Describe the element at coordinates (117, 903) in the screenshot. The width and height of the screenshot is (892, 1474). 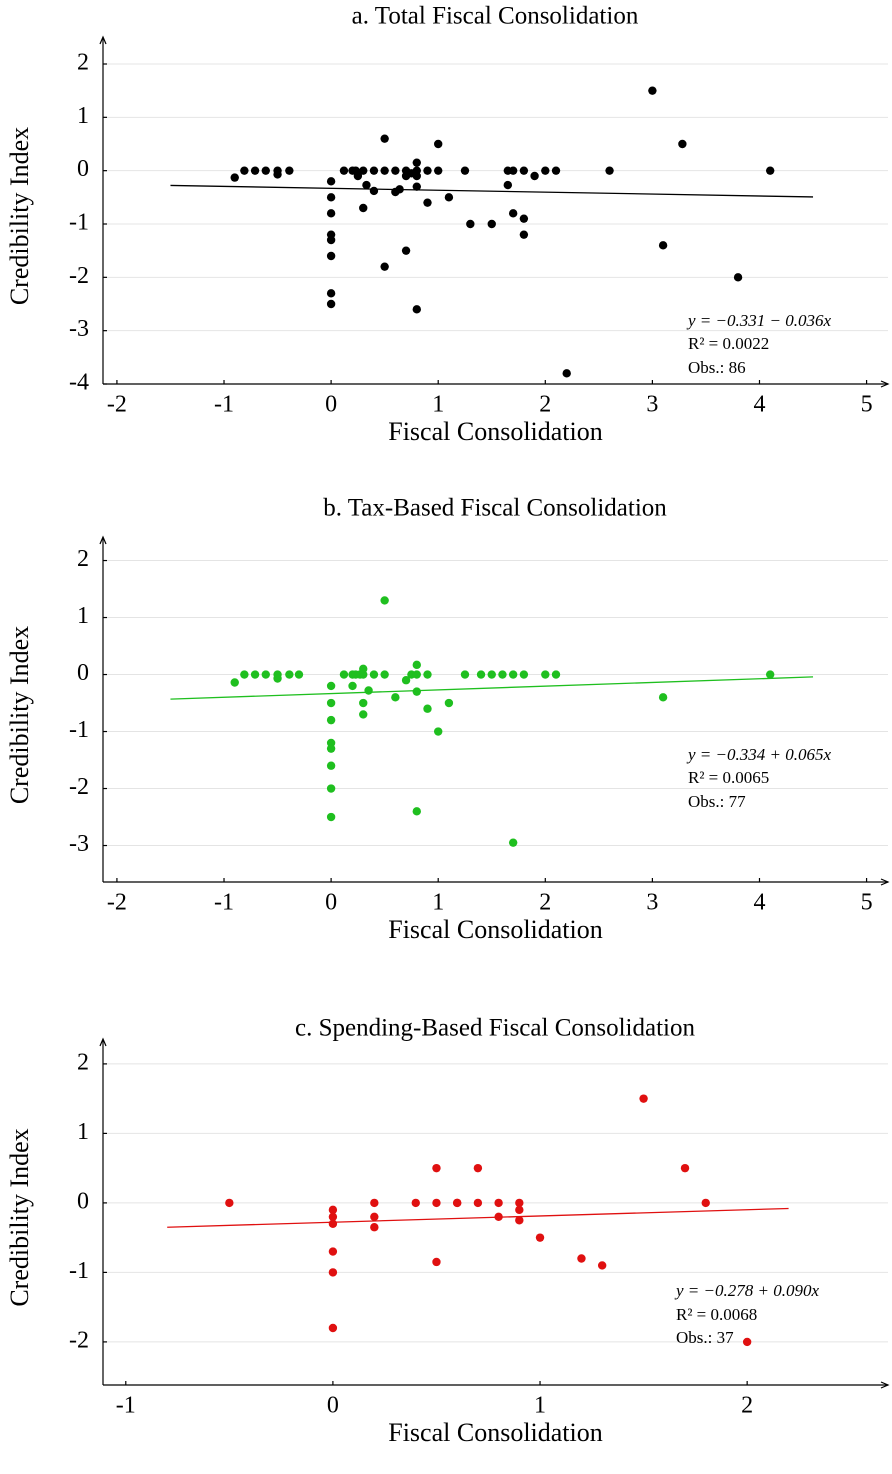
I see `x-tick-label: -2` at that location.